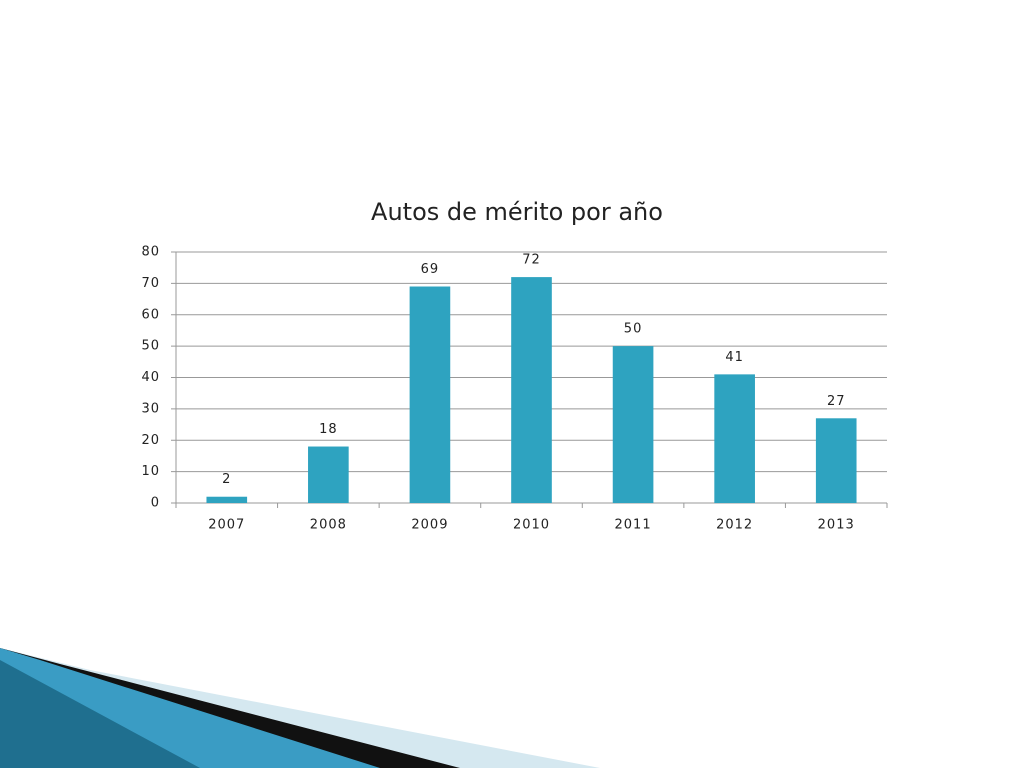  I want to click on value-label: 50, so click(633, 329).